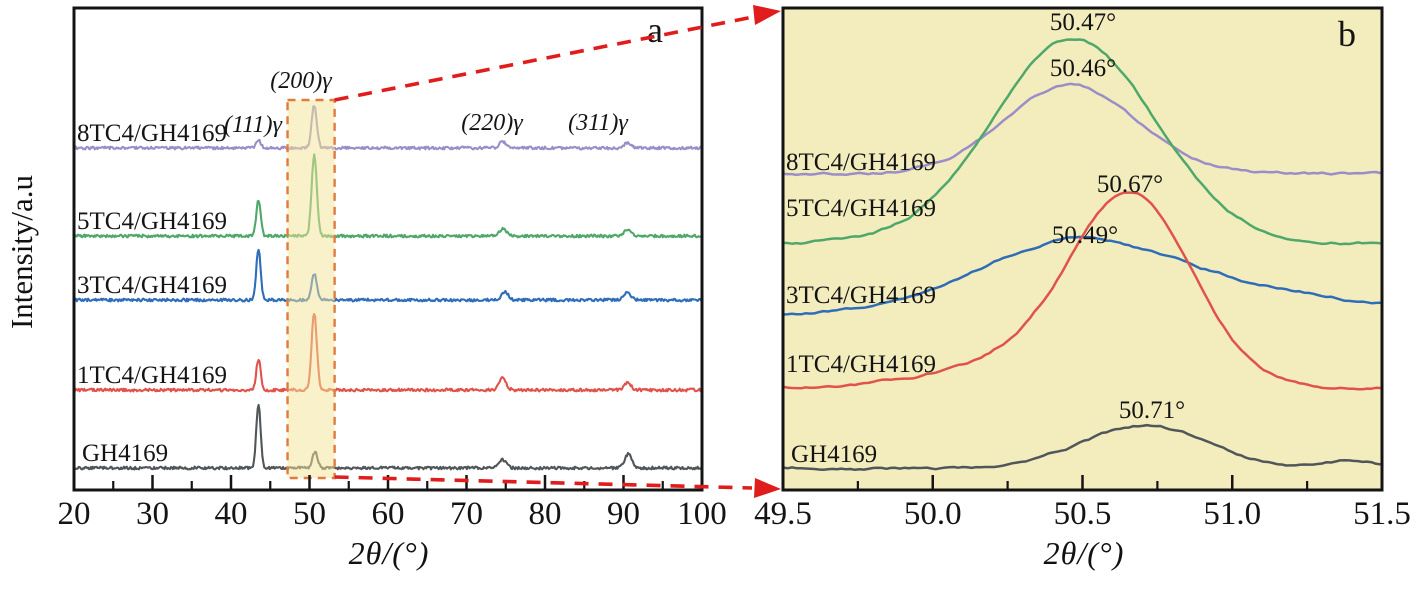 The image size is (1420, 591). Describe the element at coordinates (231, 514) in the screenshot. I see `panel-a-tick-label-40: 40` at that location.